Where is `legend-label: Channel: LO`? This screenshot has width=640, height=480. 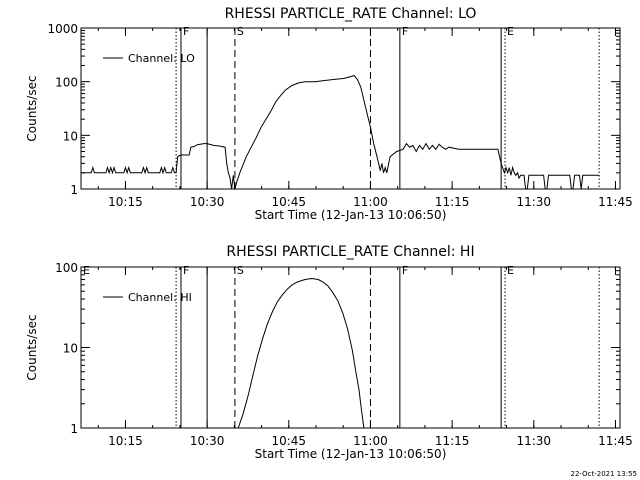
legend-label: Channel: LO is located at coordinates (161, 58).